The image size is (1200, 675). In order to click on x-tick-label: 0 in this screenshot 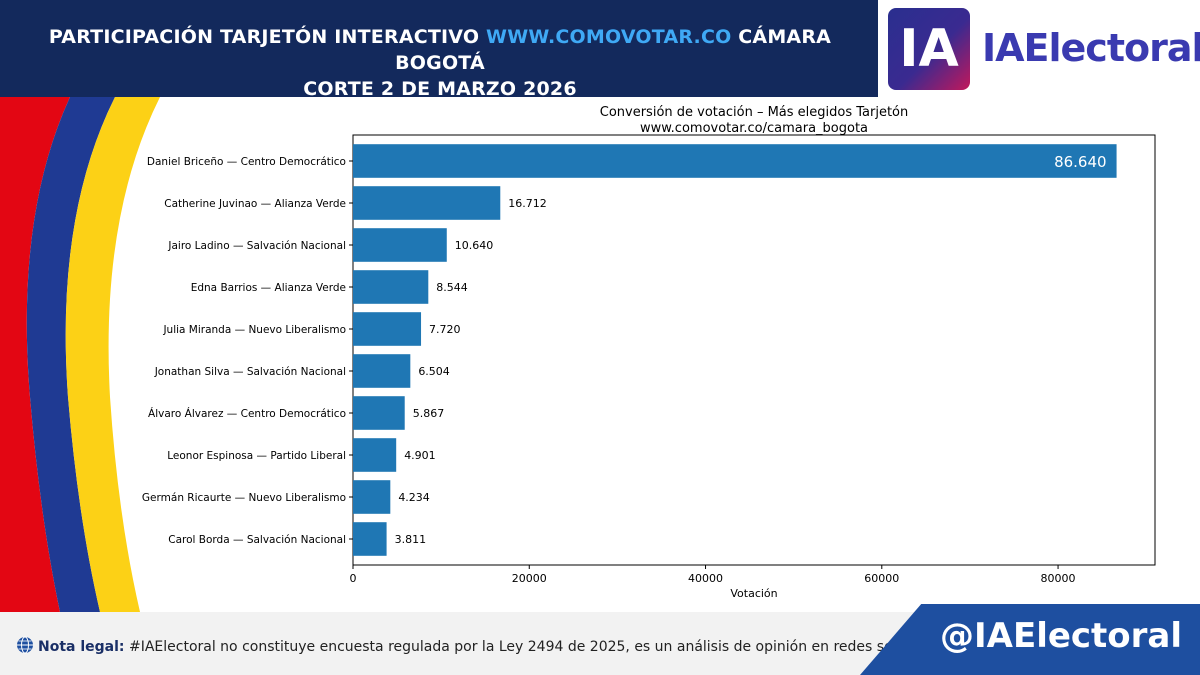, I will do `click(353, 578)`.